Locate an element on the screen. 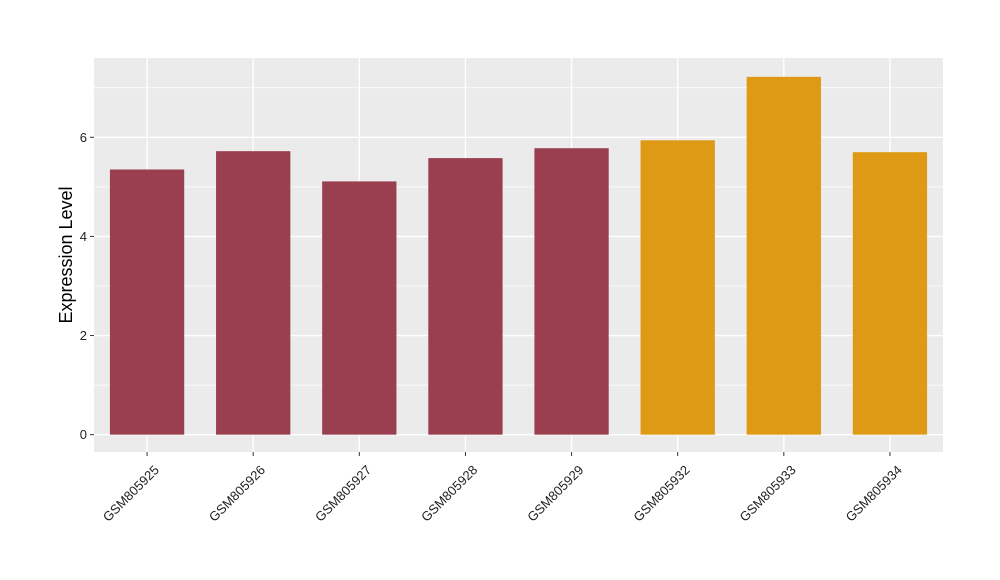 This screenshot has width=1000, height=580. x-tick-label: GSM805932 is located at coordinates (661, 493).